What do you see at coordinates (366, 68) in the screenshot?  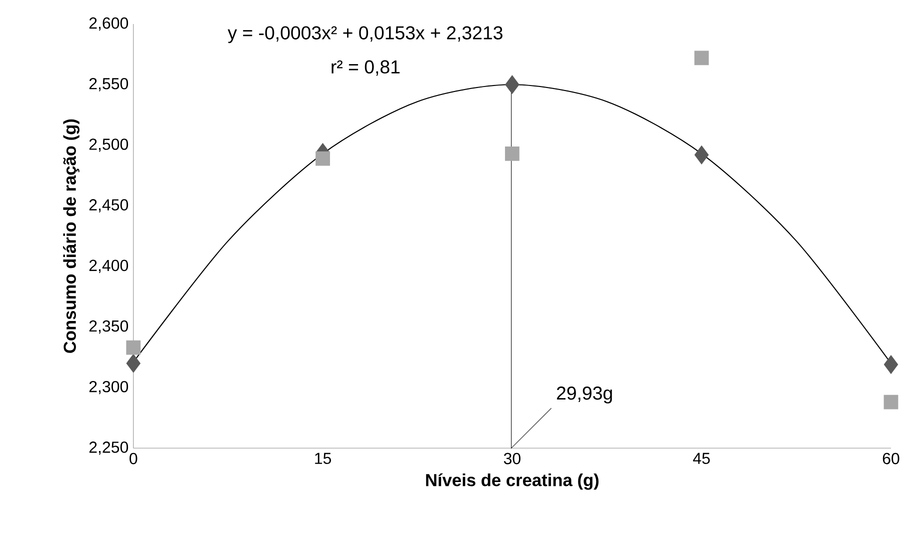 I see `annotation: r² = 0,81` at bounding box center [366, 68].